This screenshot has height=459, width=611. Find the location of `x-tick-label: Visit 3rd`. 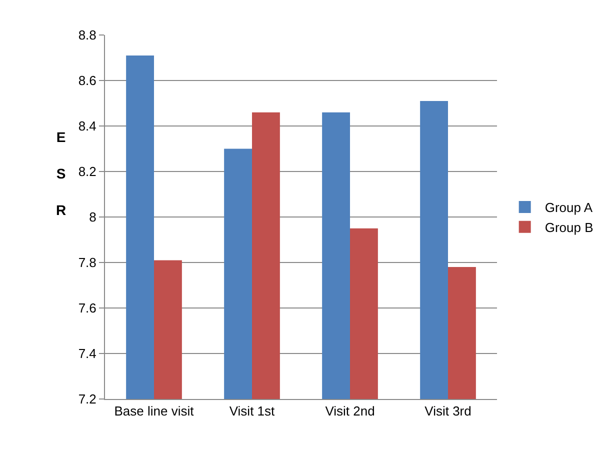

x-tick-label: Visit 3rd is located at coordinates (448, 411).